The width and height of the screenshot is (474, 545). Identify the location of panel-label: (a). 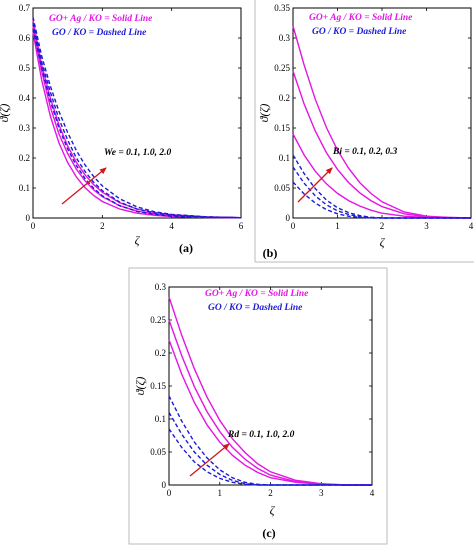
(186, 248).